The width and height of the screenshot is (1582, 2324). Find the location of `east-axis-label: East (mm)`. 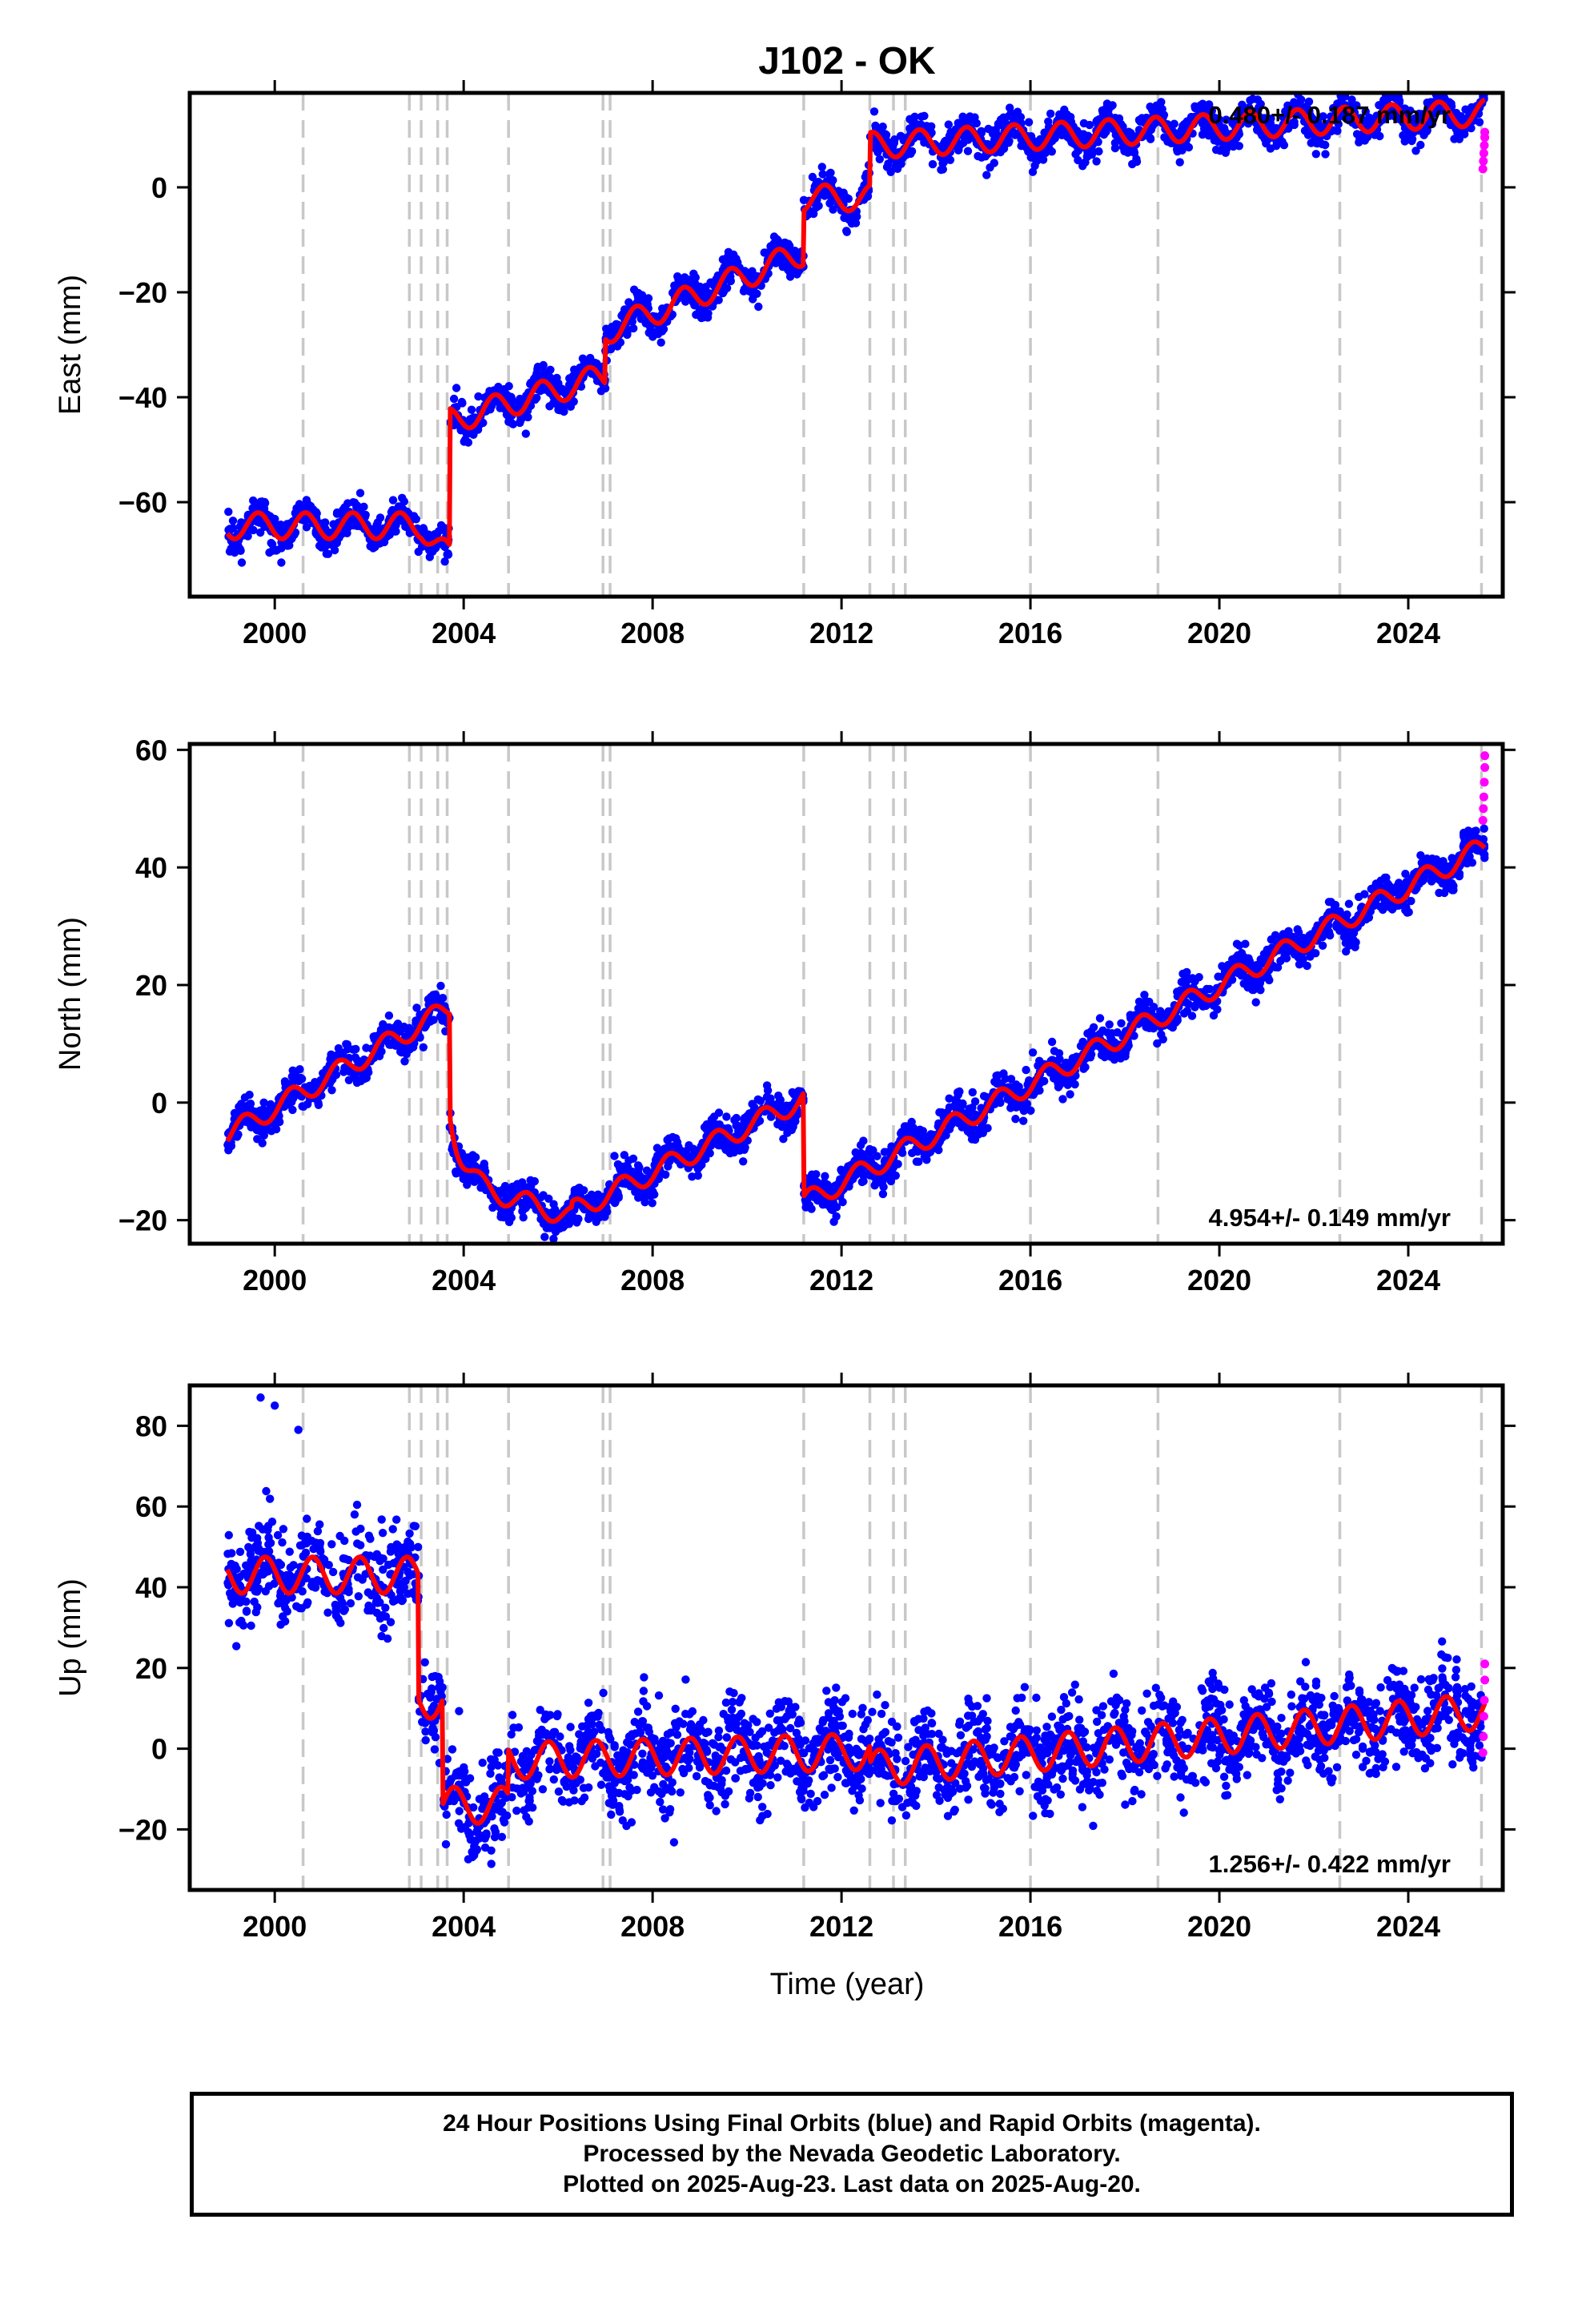

east-axis-label: East (mm) is located at coordinates (70, 345).